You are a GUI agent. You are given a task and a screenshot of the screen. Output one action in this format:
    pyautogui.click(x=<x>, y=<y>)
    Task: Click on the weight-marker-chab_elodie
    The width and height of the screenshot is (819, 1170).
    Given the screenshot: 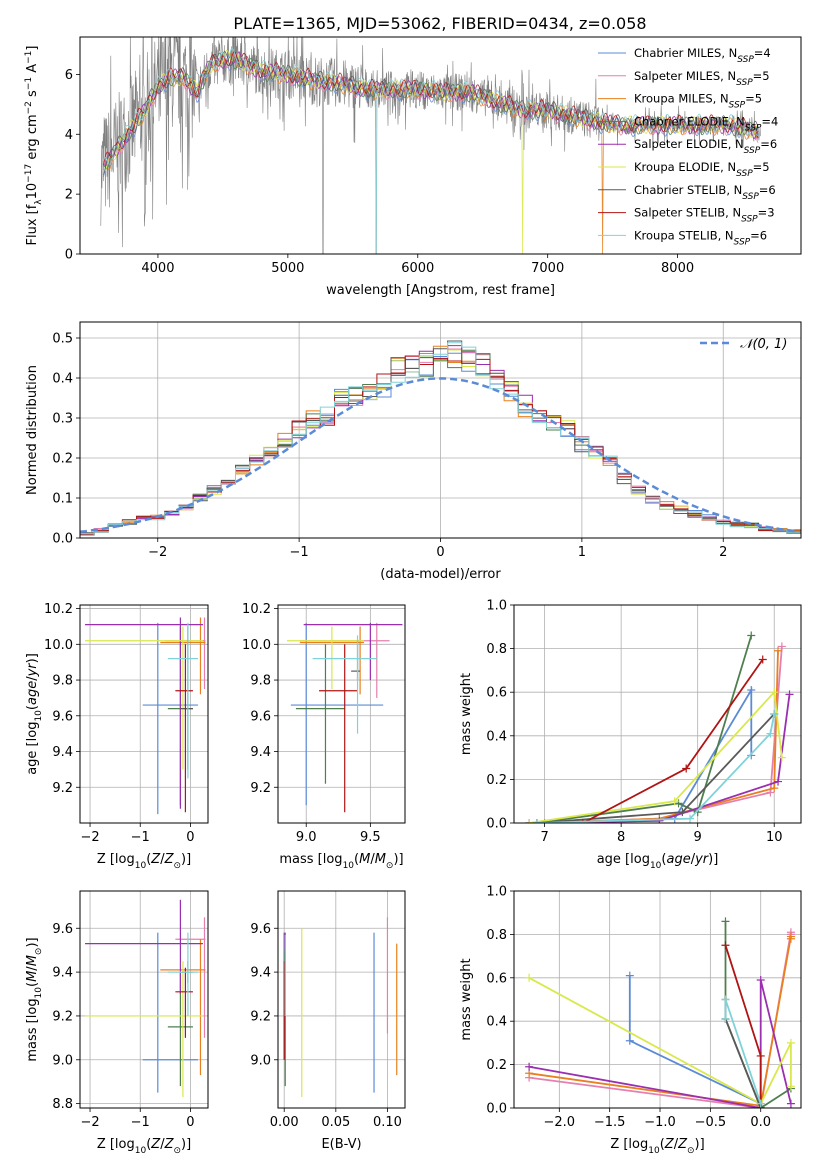 What is the action you would take?
    pyautogui.click(x=751, y=635)
    